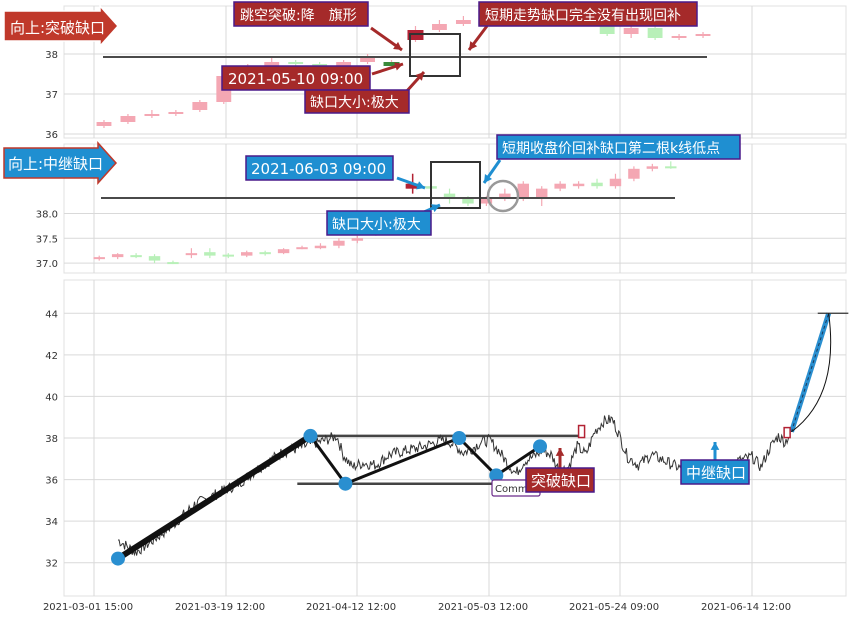  Describe the element at coordinates (328, 497) in the screenshot. I see `trend-lines` at that location.